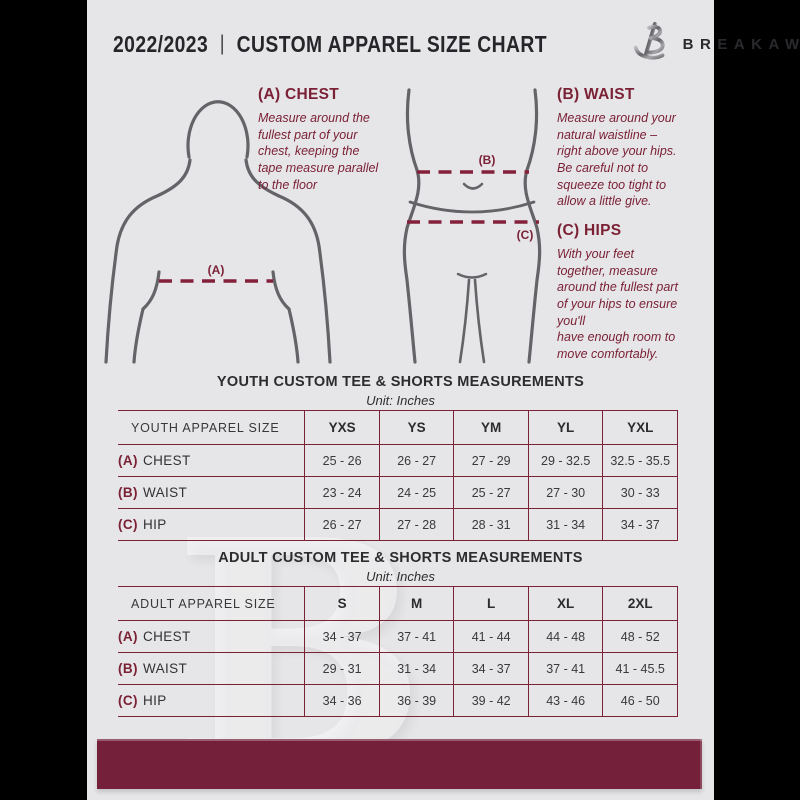 The image size is (800, 800). Describe the element at coordinates (399, 764) in the screenshot. I see `footer-accent-bar` at that location.